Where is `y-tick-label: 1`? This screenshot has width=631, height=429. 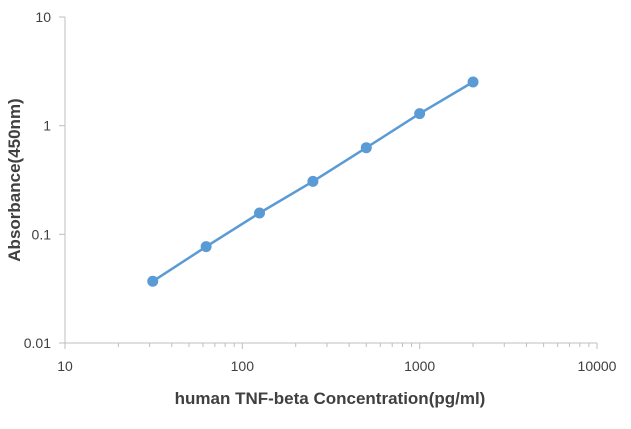 y-tick-label: 1 is located at coordinates (47, 126).